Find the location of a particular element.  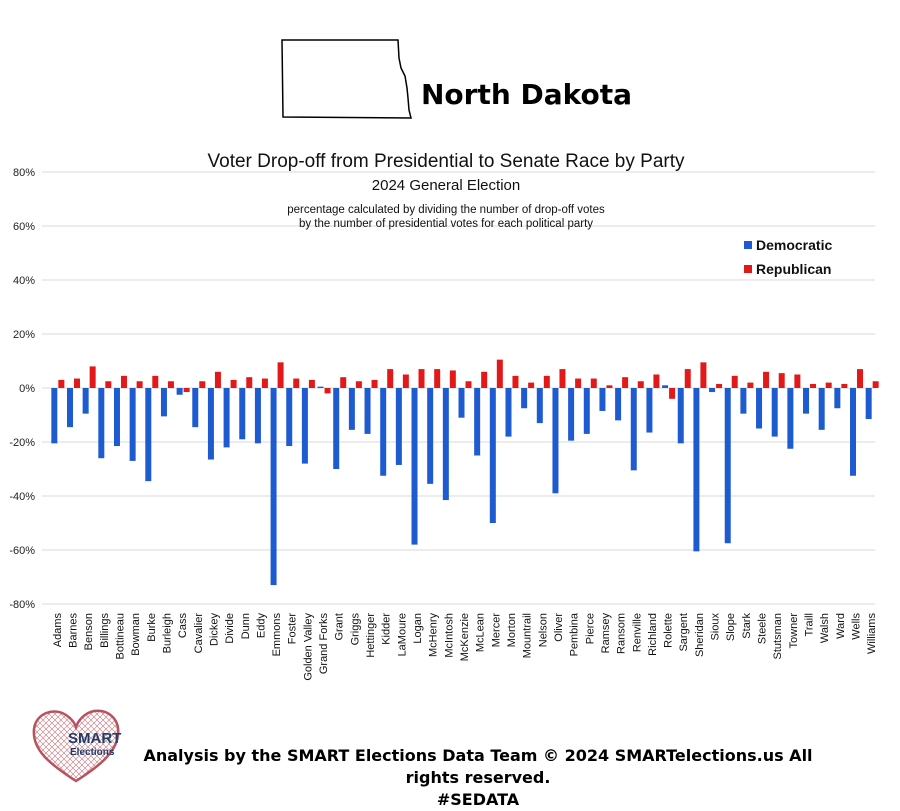

x-tick-label: Burleigh is located at coordinates (167, 633).